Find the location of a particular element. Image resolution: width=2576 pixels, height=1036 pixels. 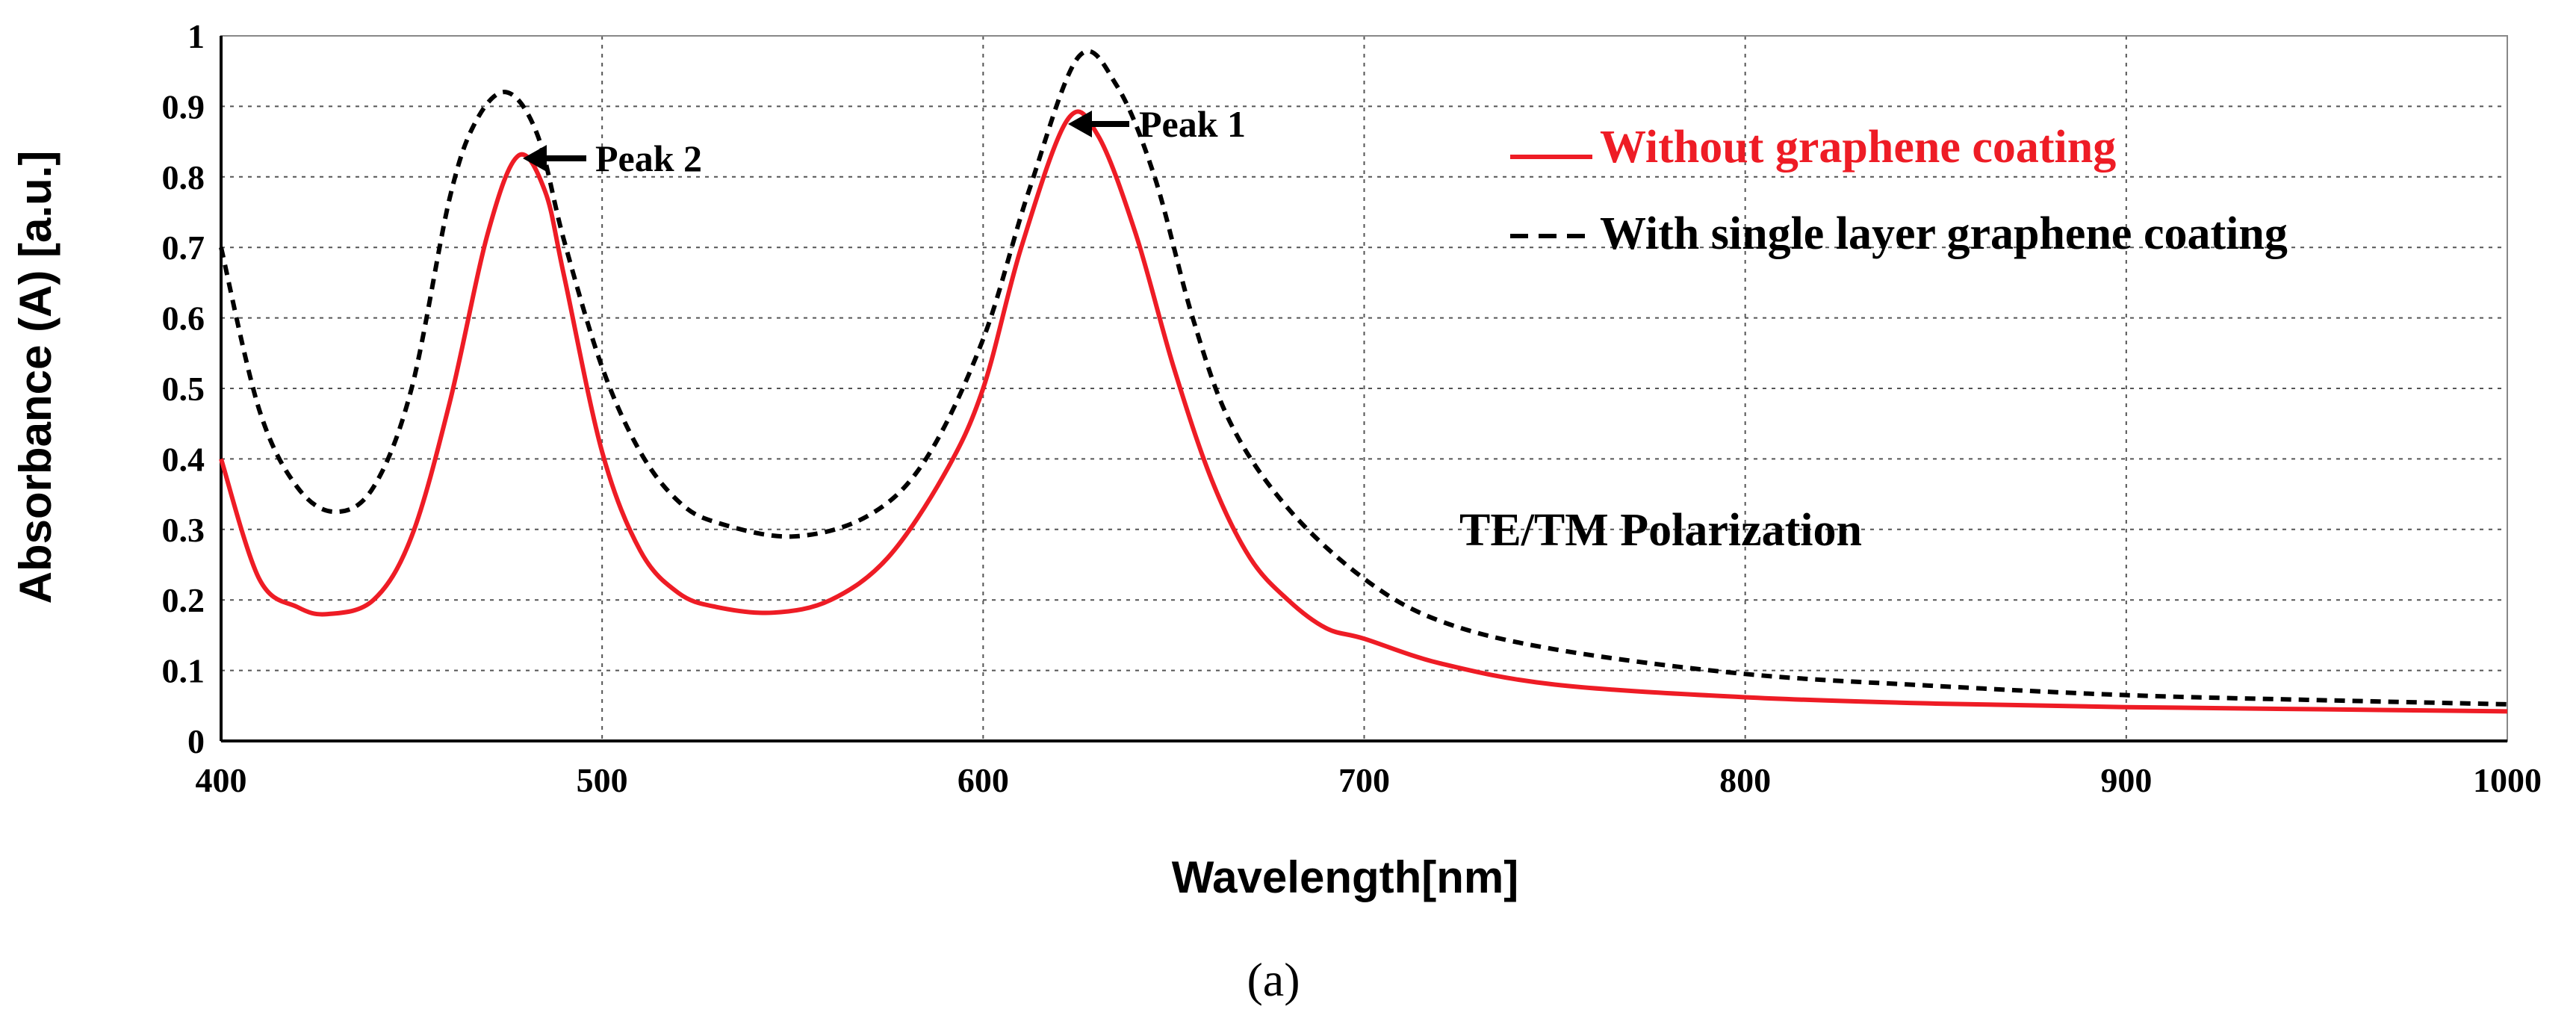

x-tick-label: 400 is located at coordinates (222, 780).